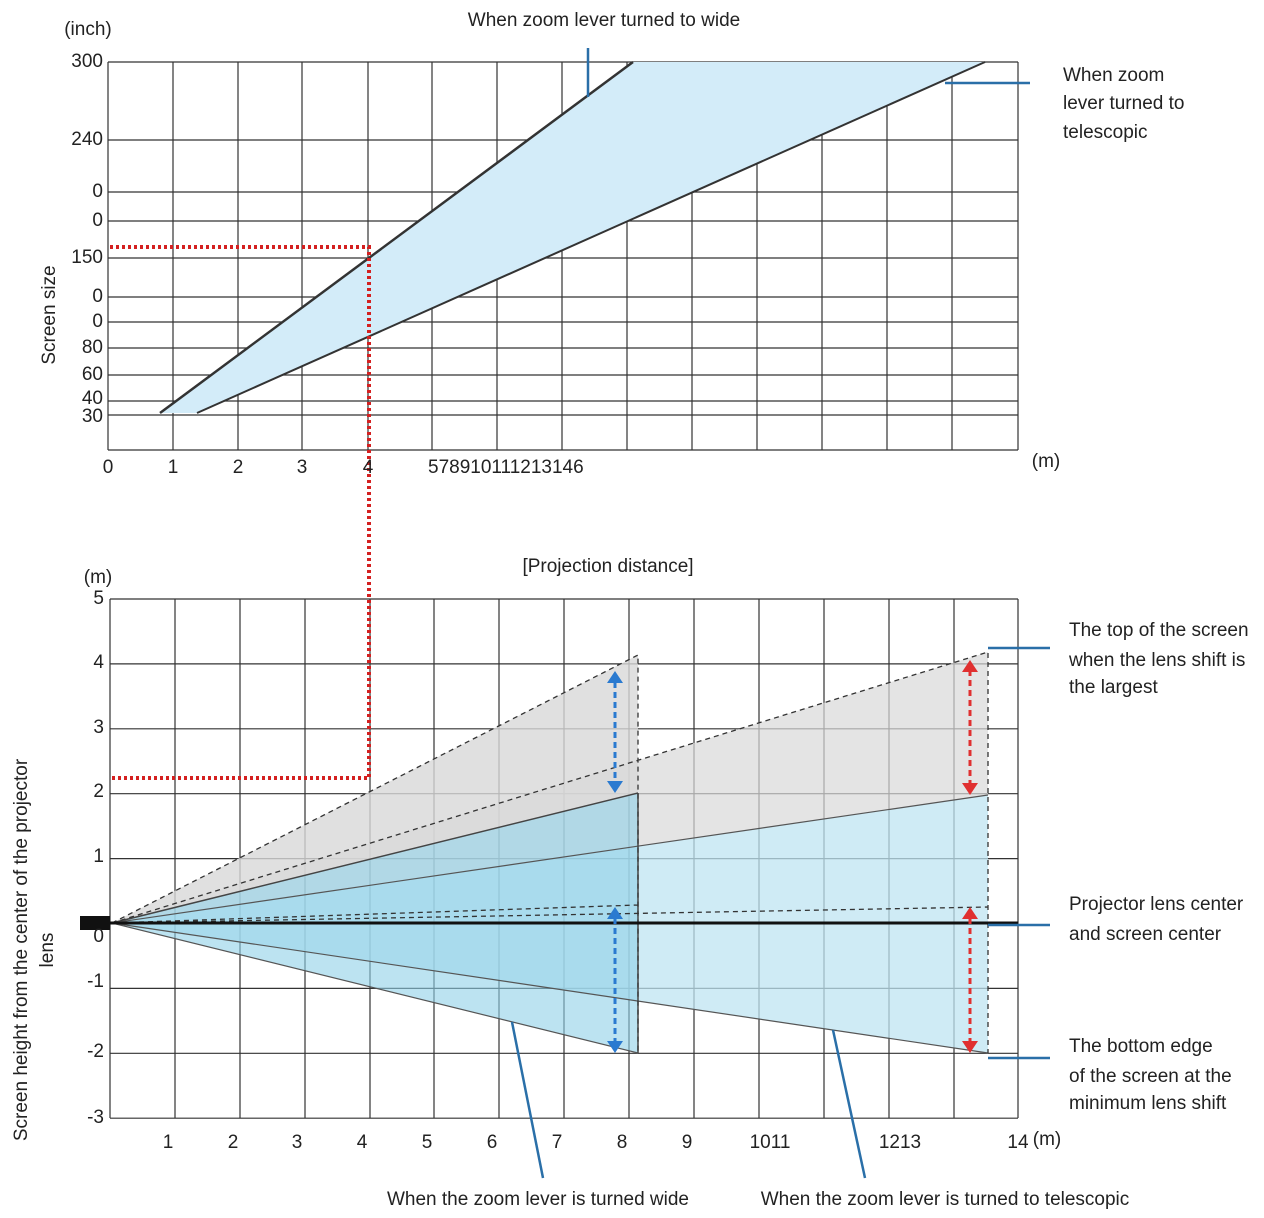  Describe the element at coordinates (47, 950) in the screenshot. I see `label: lens` at that location.